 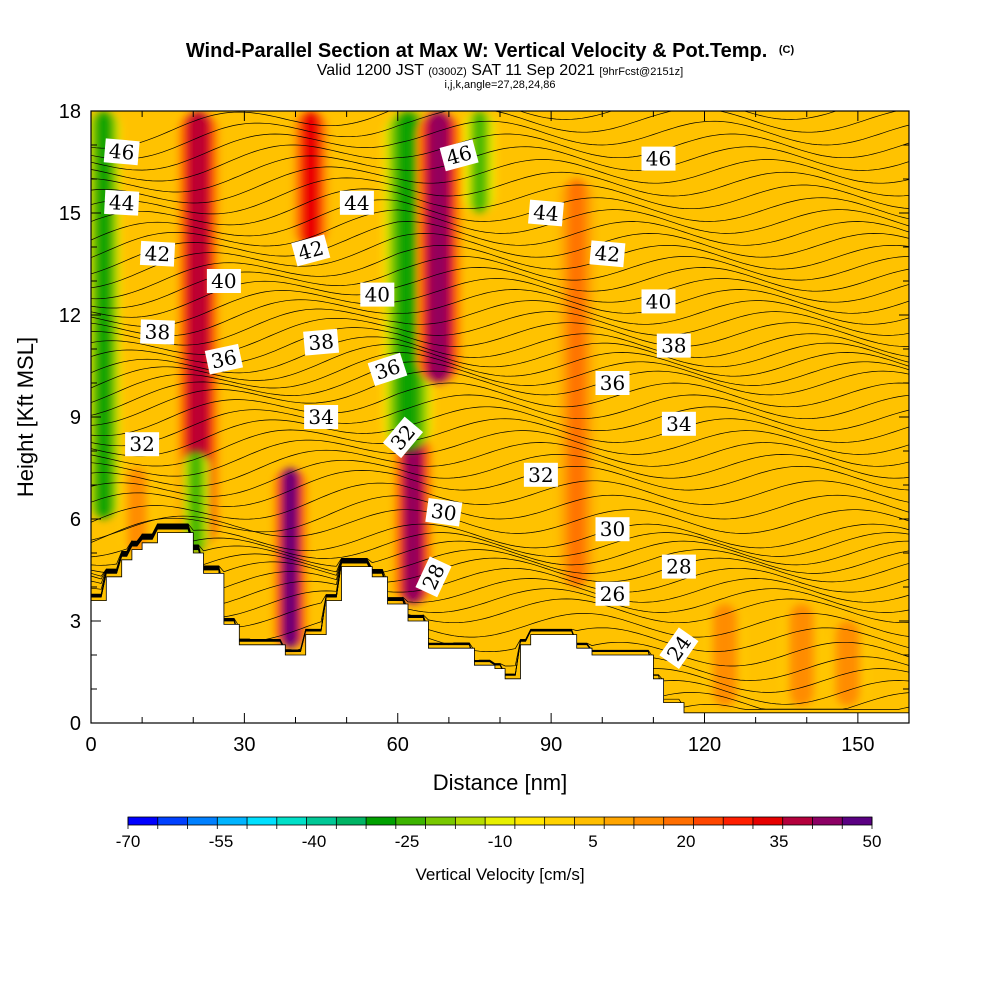 What do you see at coordinates (500, 782) in the screenshot?
I see `x-axis-label: Distance [nm]` at bounding box center [500, 782].